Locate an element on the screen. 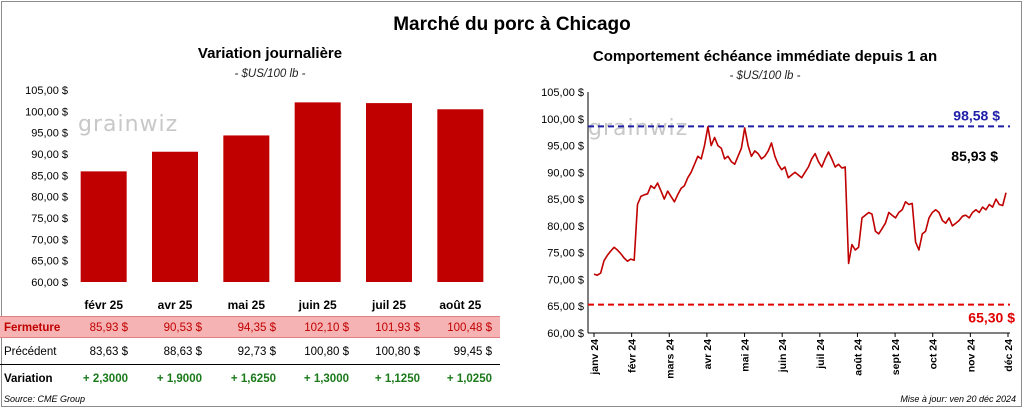 Image resolution: width=1024 pixels, height=409 pixels. table-divider is located at coordinates (250, 364).